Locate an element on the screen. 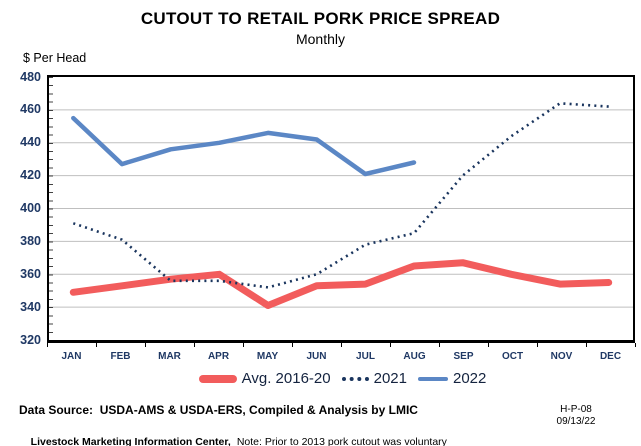  x-tick-label: FEB is located at coordinates (120, 356).